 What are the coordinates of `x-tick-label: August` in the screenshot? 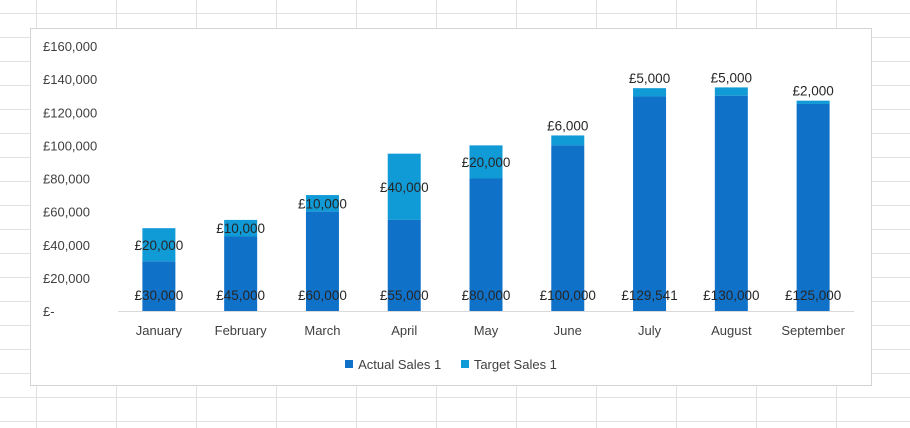 It's located at (731, 330).